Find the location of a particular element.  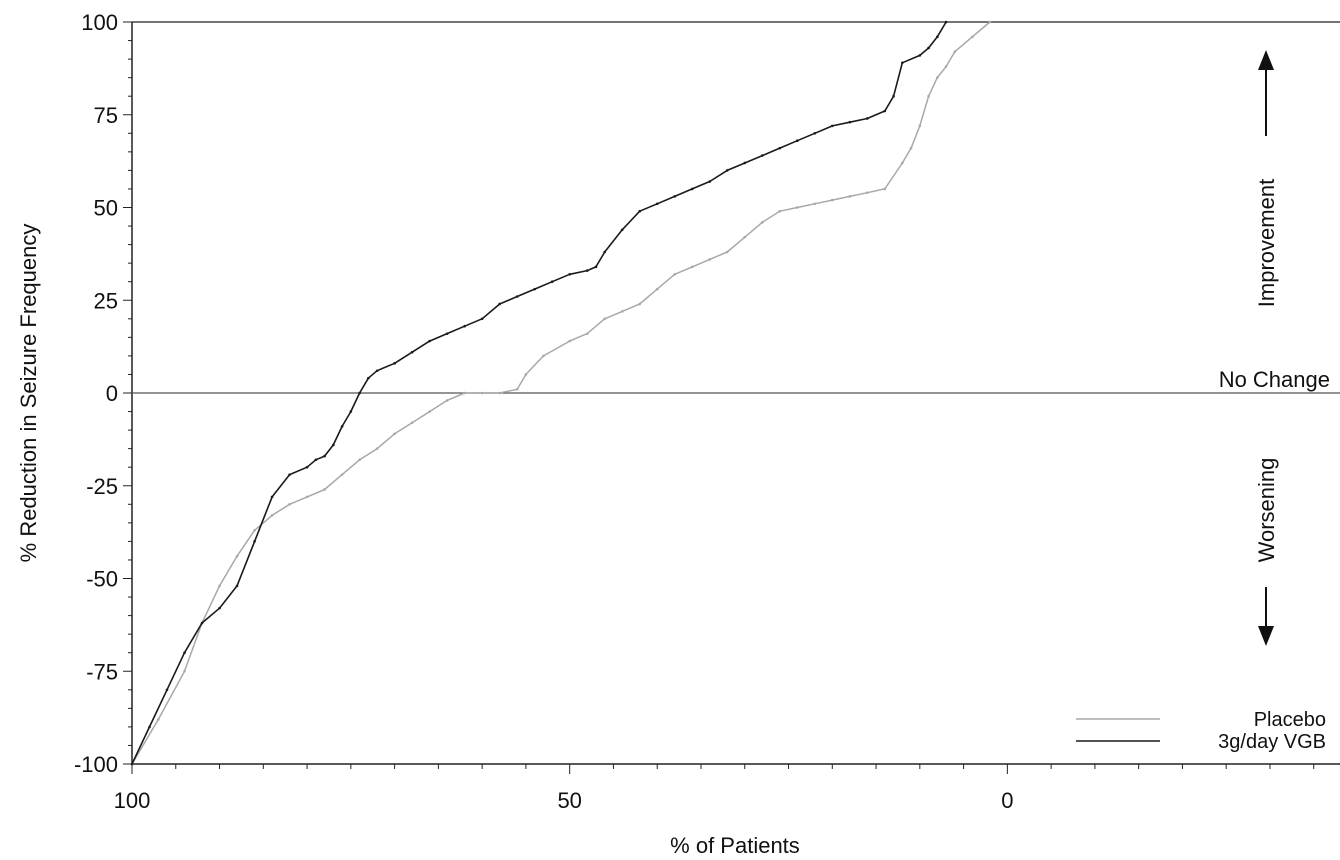

x-axis-label: % of Patients is located at coordinates (735, 845).